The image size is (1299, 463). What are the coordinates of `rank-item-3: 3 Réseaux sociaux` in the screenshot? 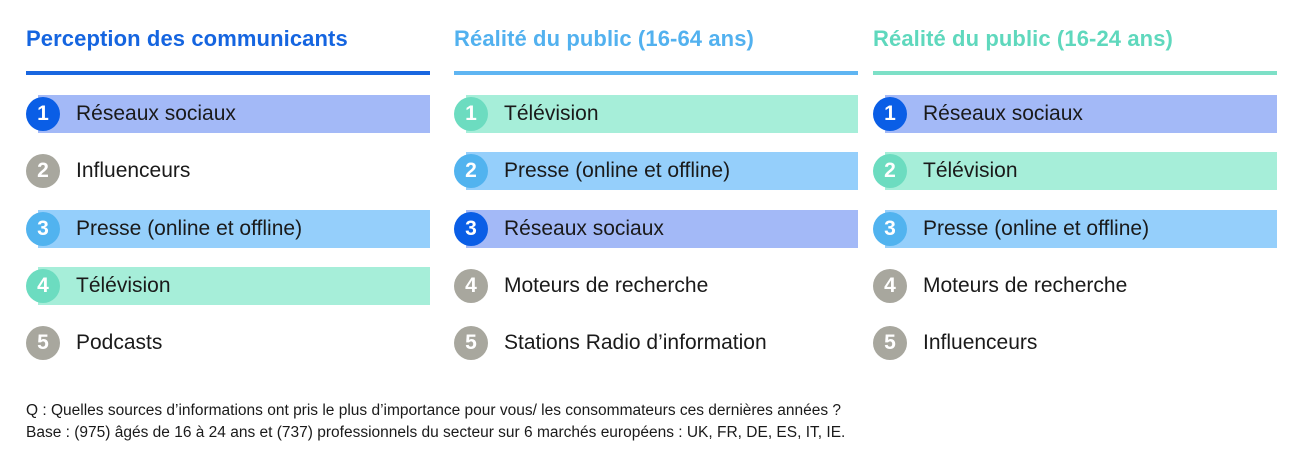 It's located at (656, 229).